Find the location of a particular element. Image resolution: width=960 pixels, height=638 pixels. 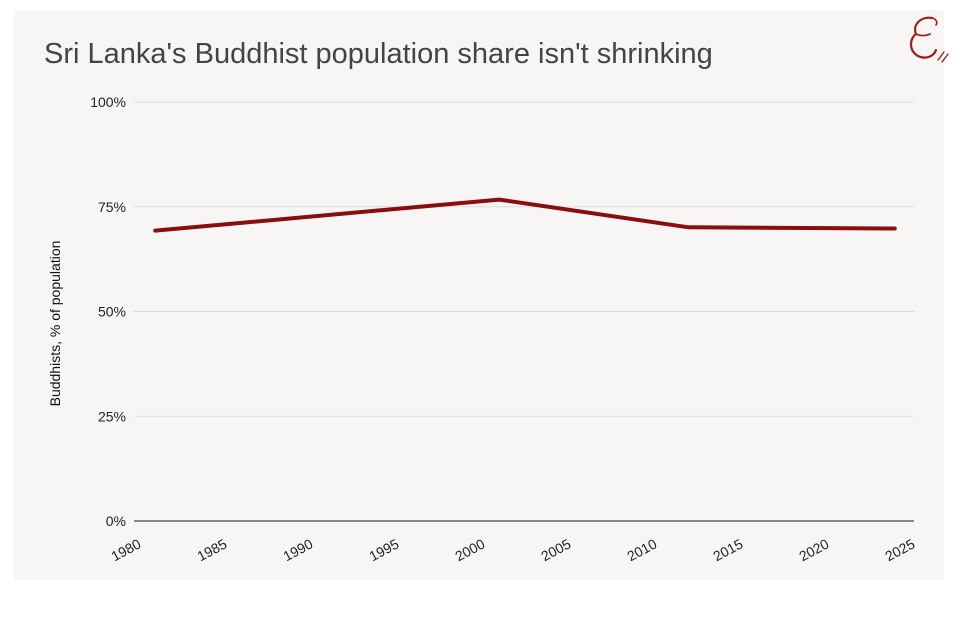

brand-logo-icon is located at coordinates (929, 39).